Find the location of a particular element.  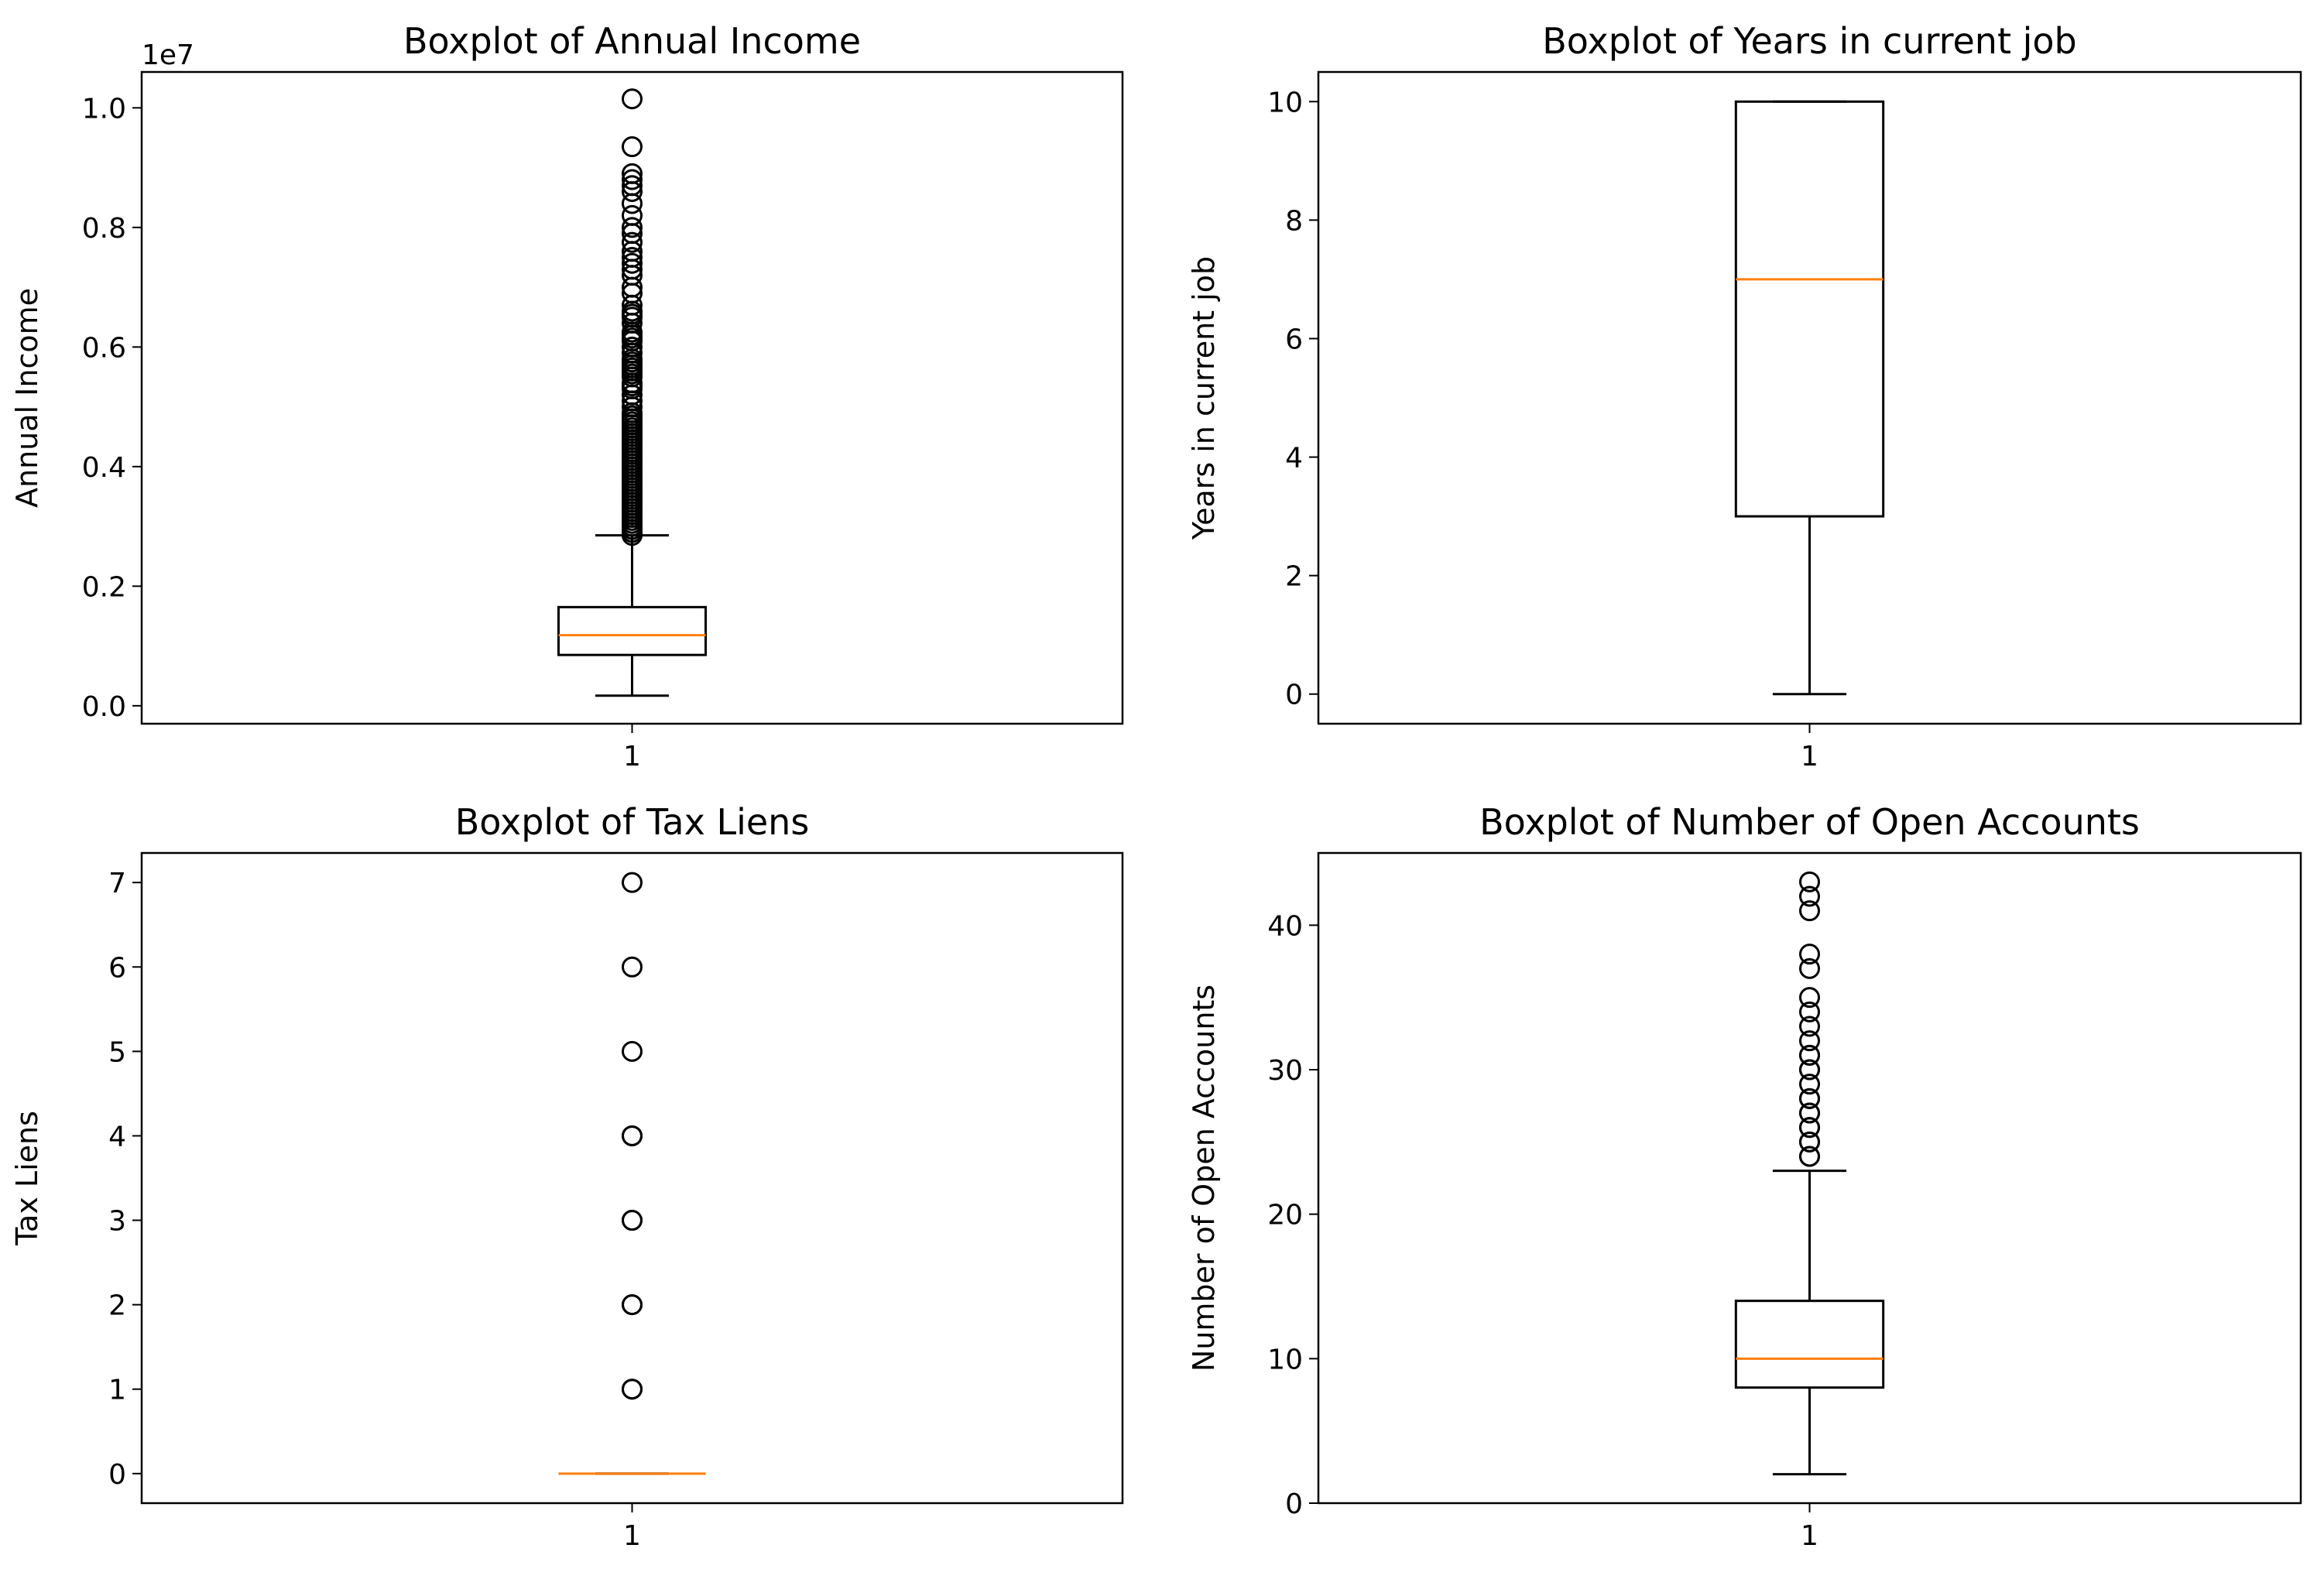

y-tick-label: 0.2 is located at coordinates (104, 587).